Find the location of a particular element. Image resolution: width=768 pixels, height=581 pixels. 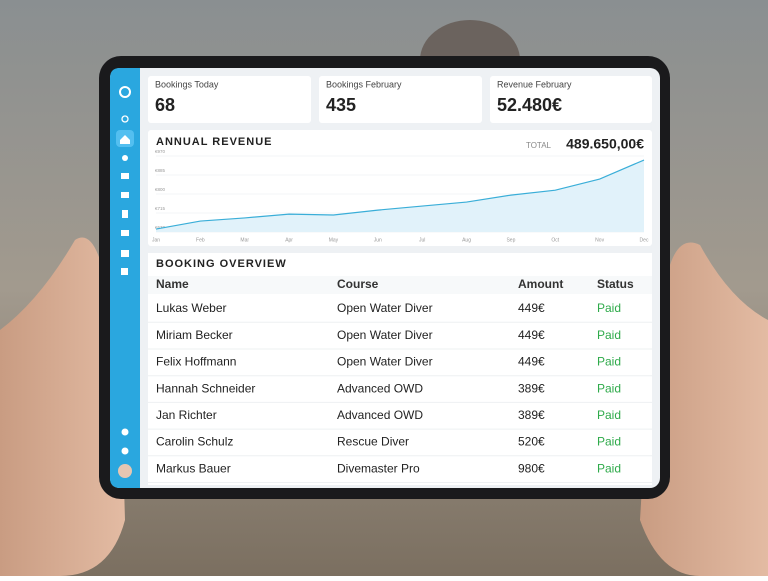

settings-icon is located at coordinates (125, 432).